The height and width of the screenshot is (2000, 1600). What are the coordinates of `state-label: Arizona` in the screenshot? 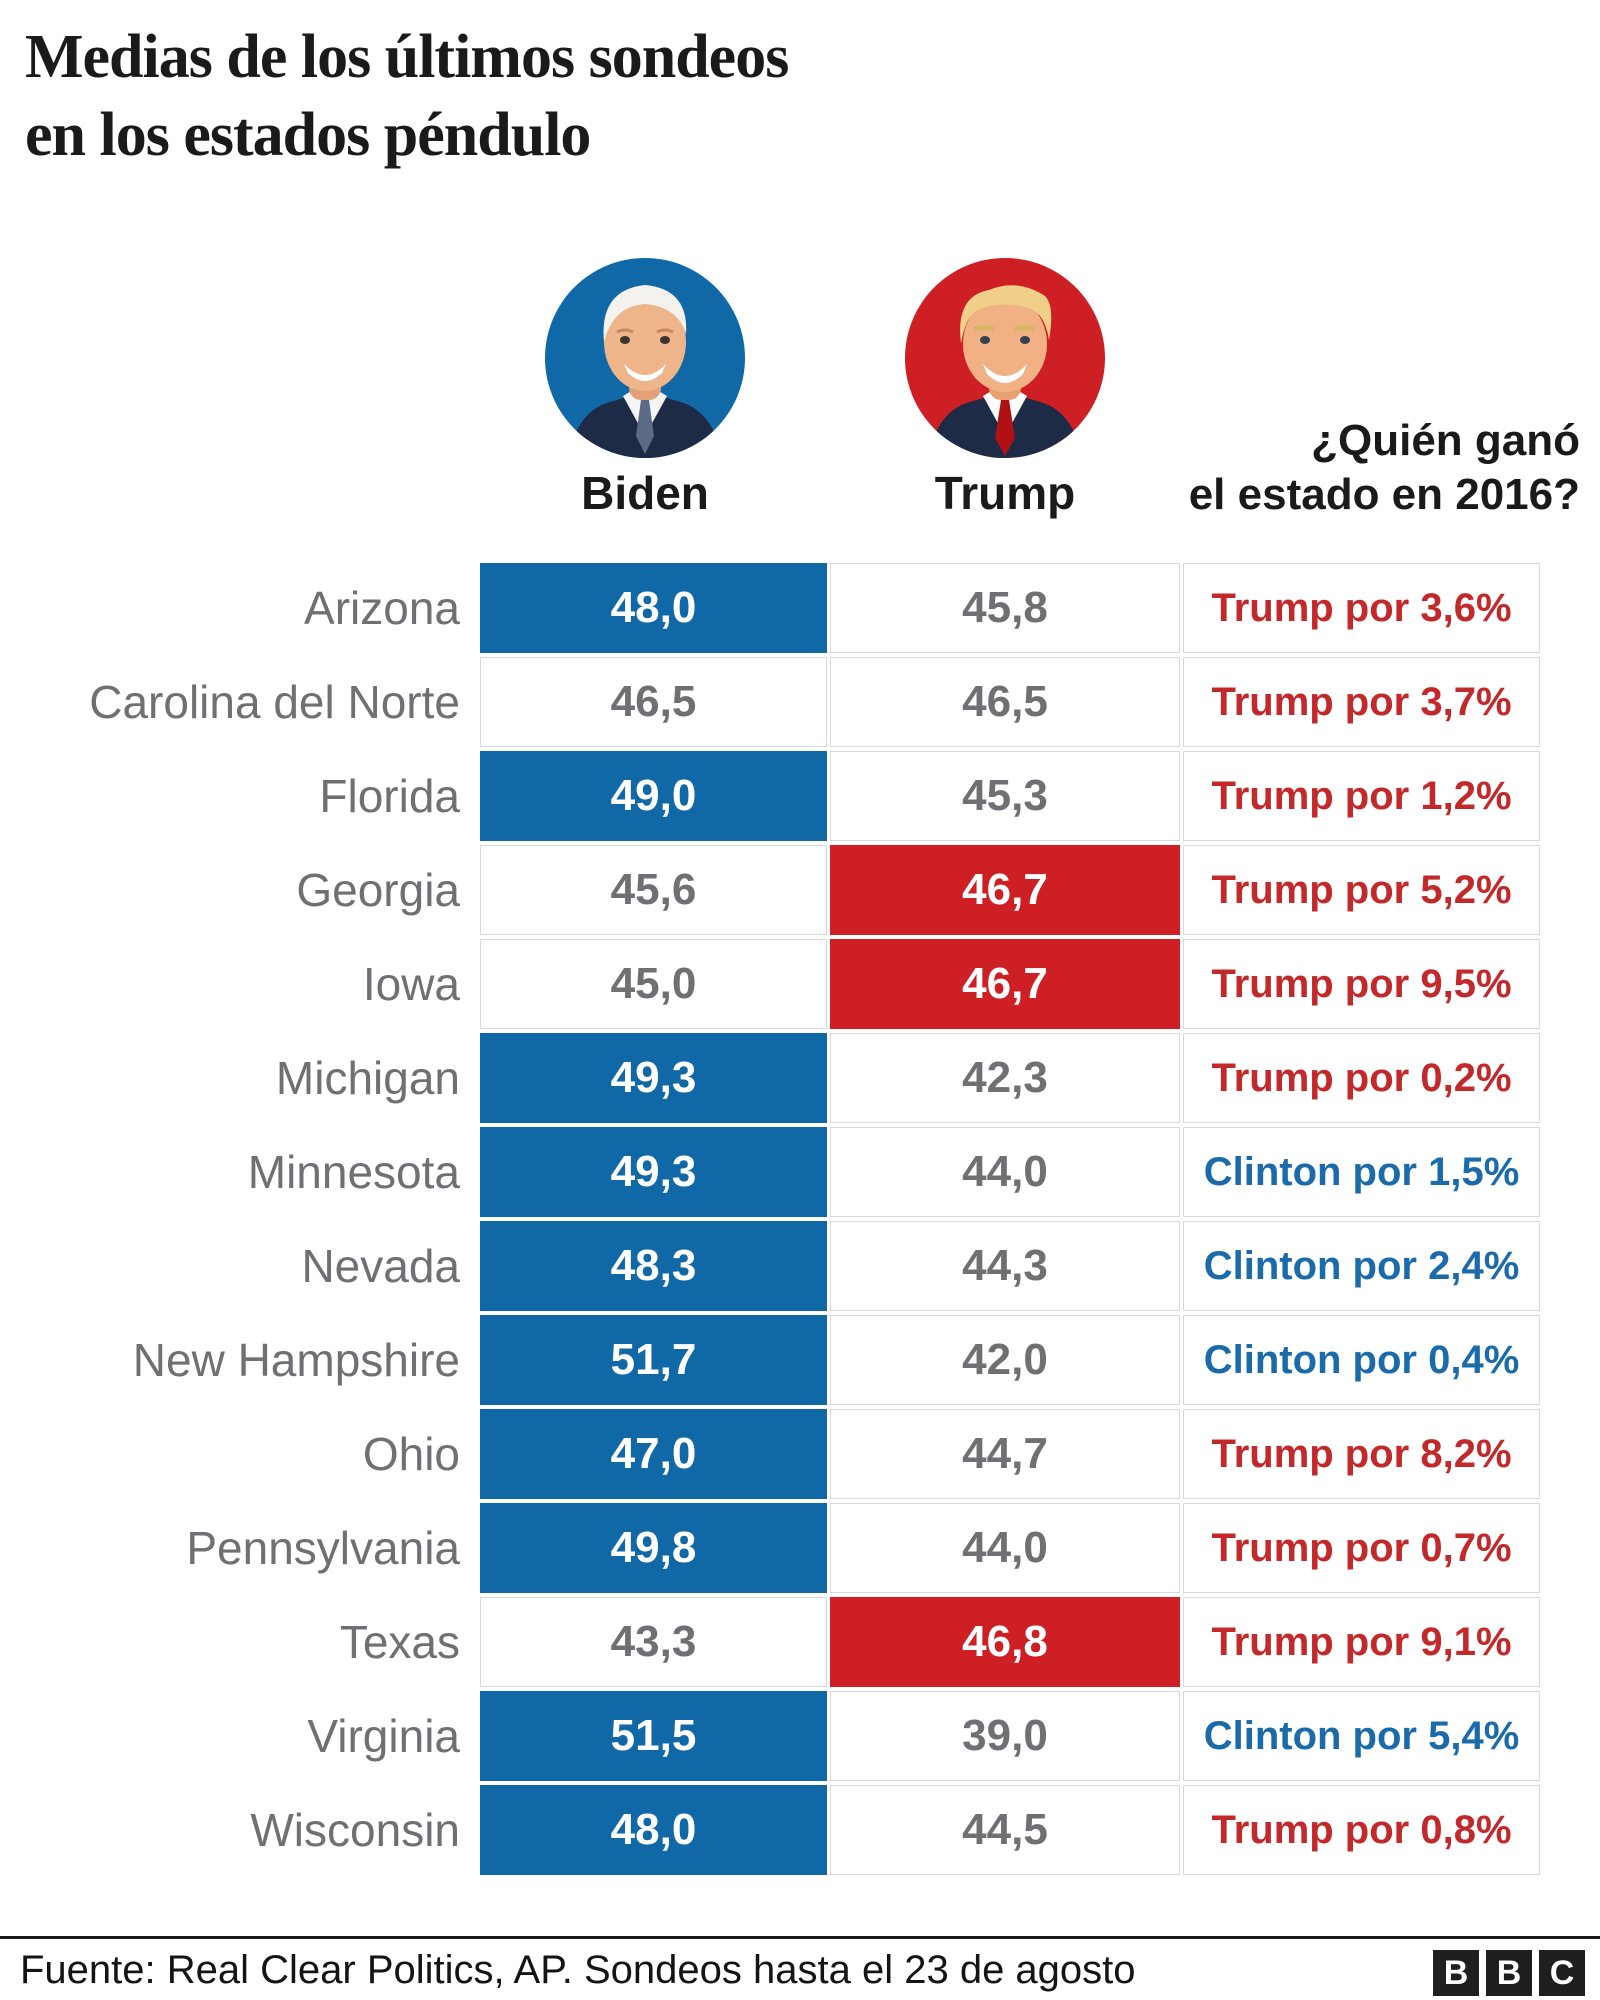 It's located at (382, 608).